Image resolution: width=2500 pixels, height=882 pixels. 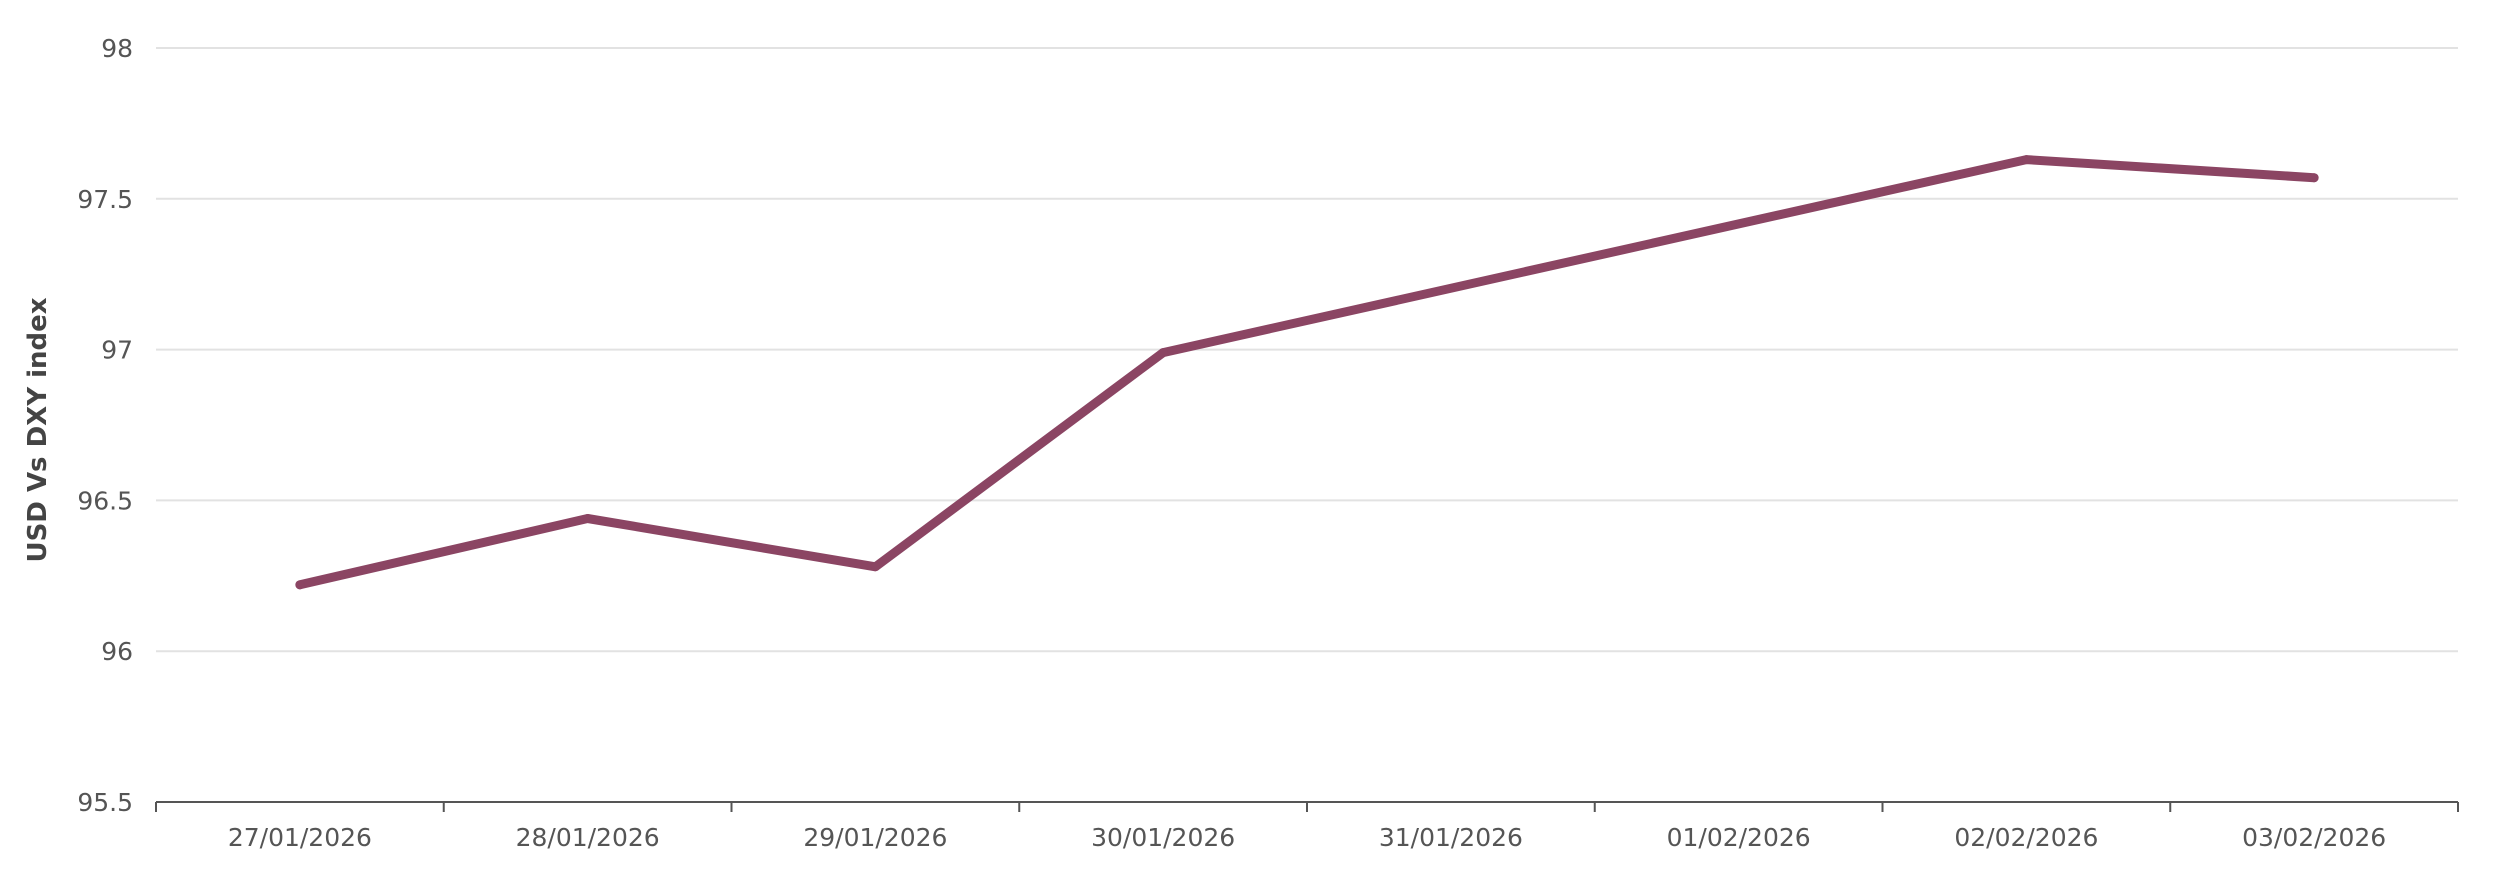 What do you see at coordinates (1451, 837) in the screenshot?
I see `x-tick-label: 31/01/2026` at bounding box center [1451, 837].